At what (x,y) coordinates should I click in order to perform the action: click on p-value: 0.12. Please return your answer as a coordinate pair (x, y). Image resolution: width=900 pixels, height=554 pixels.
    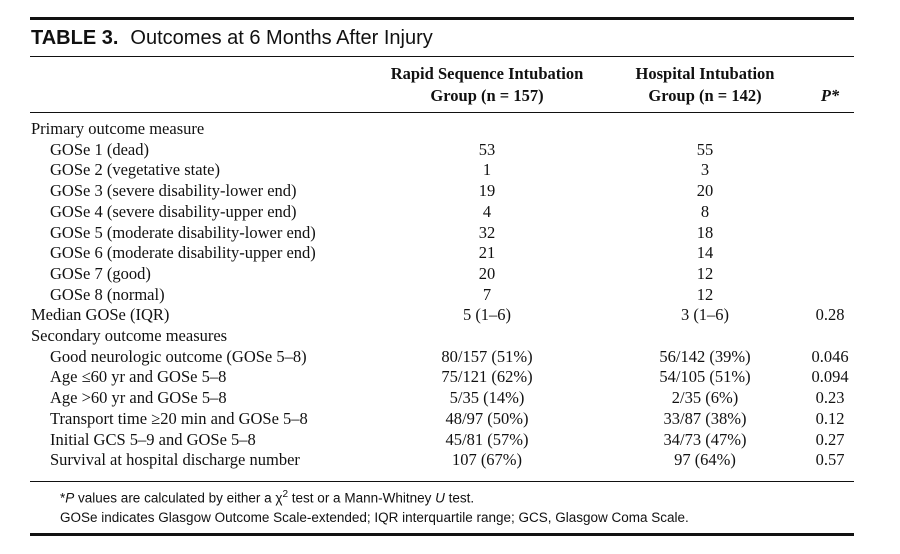
    Looking at the image, I should click on (830, 418).